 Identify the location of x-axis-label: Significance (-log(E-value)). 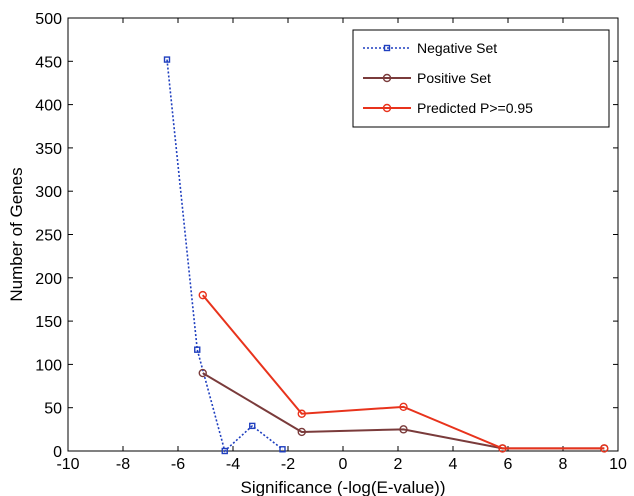
(342, 487).